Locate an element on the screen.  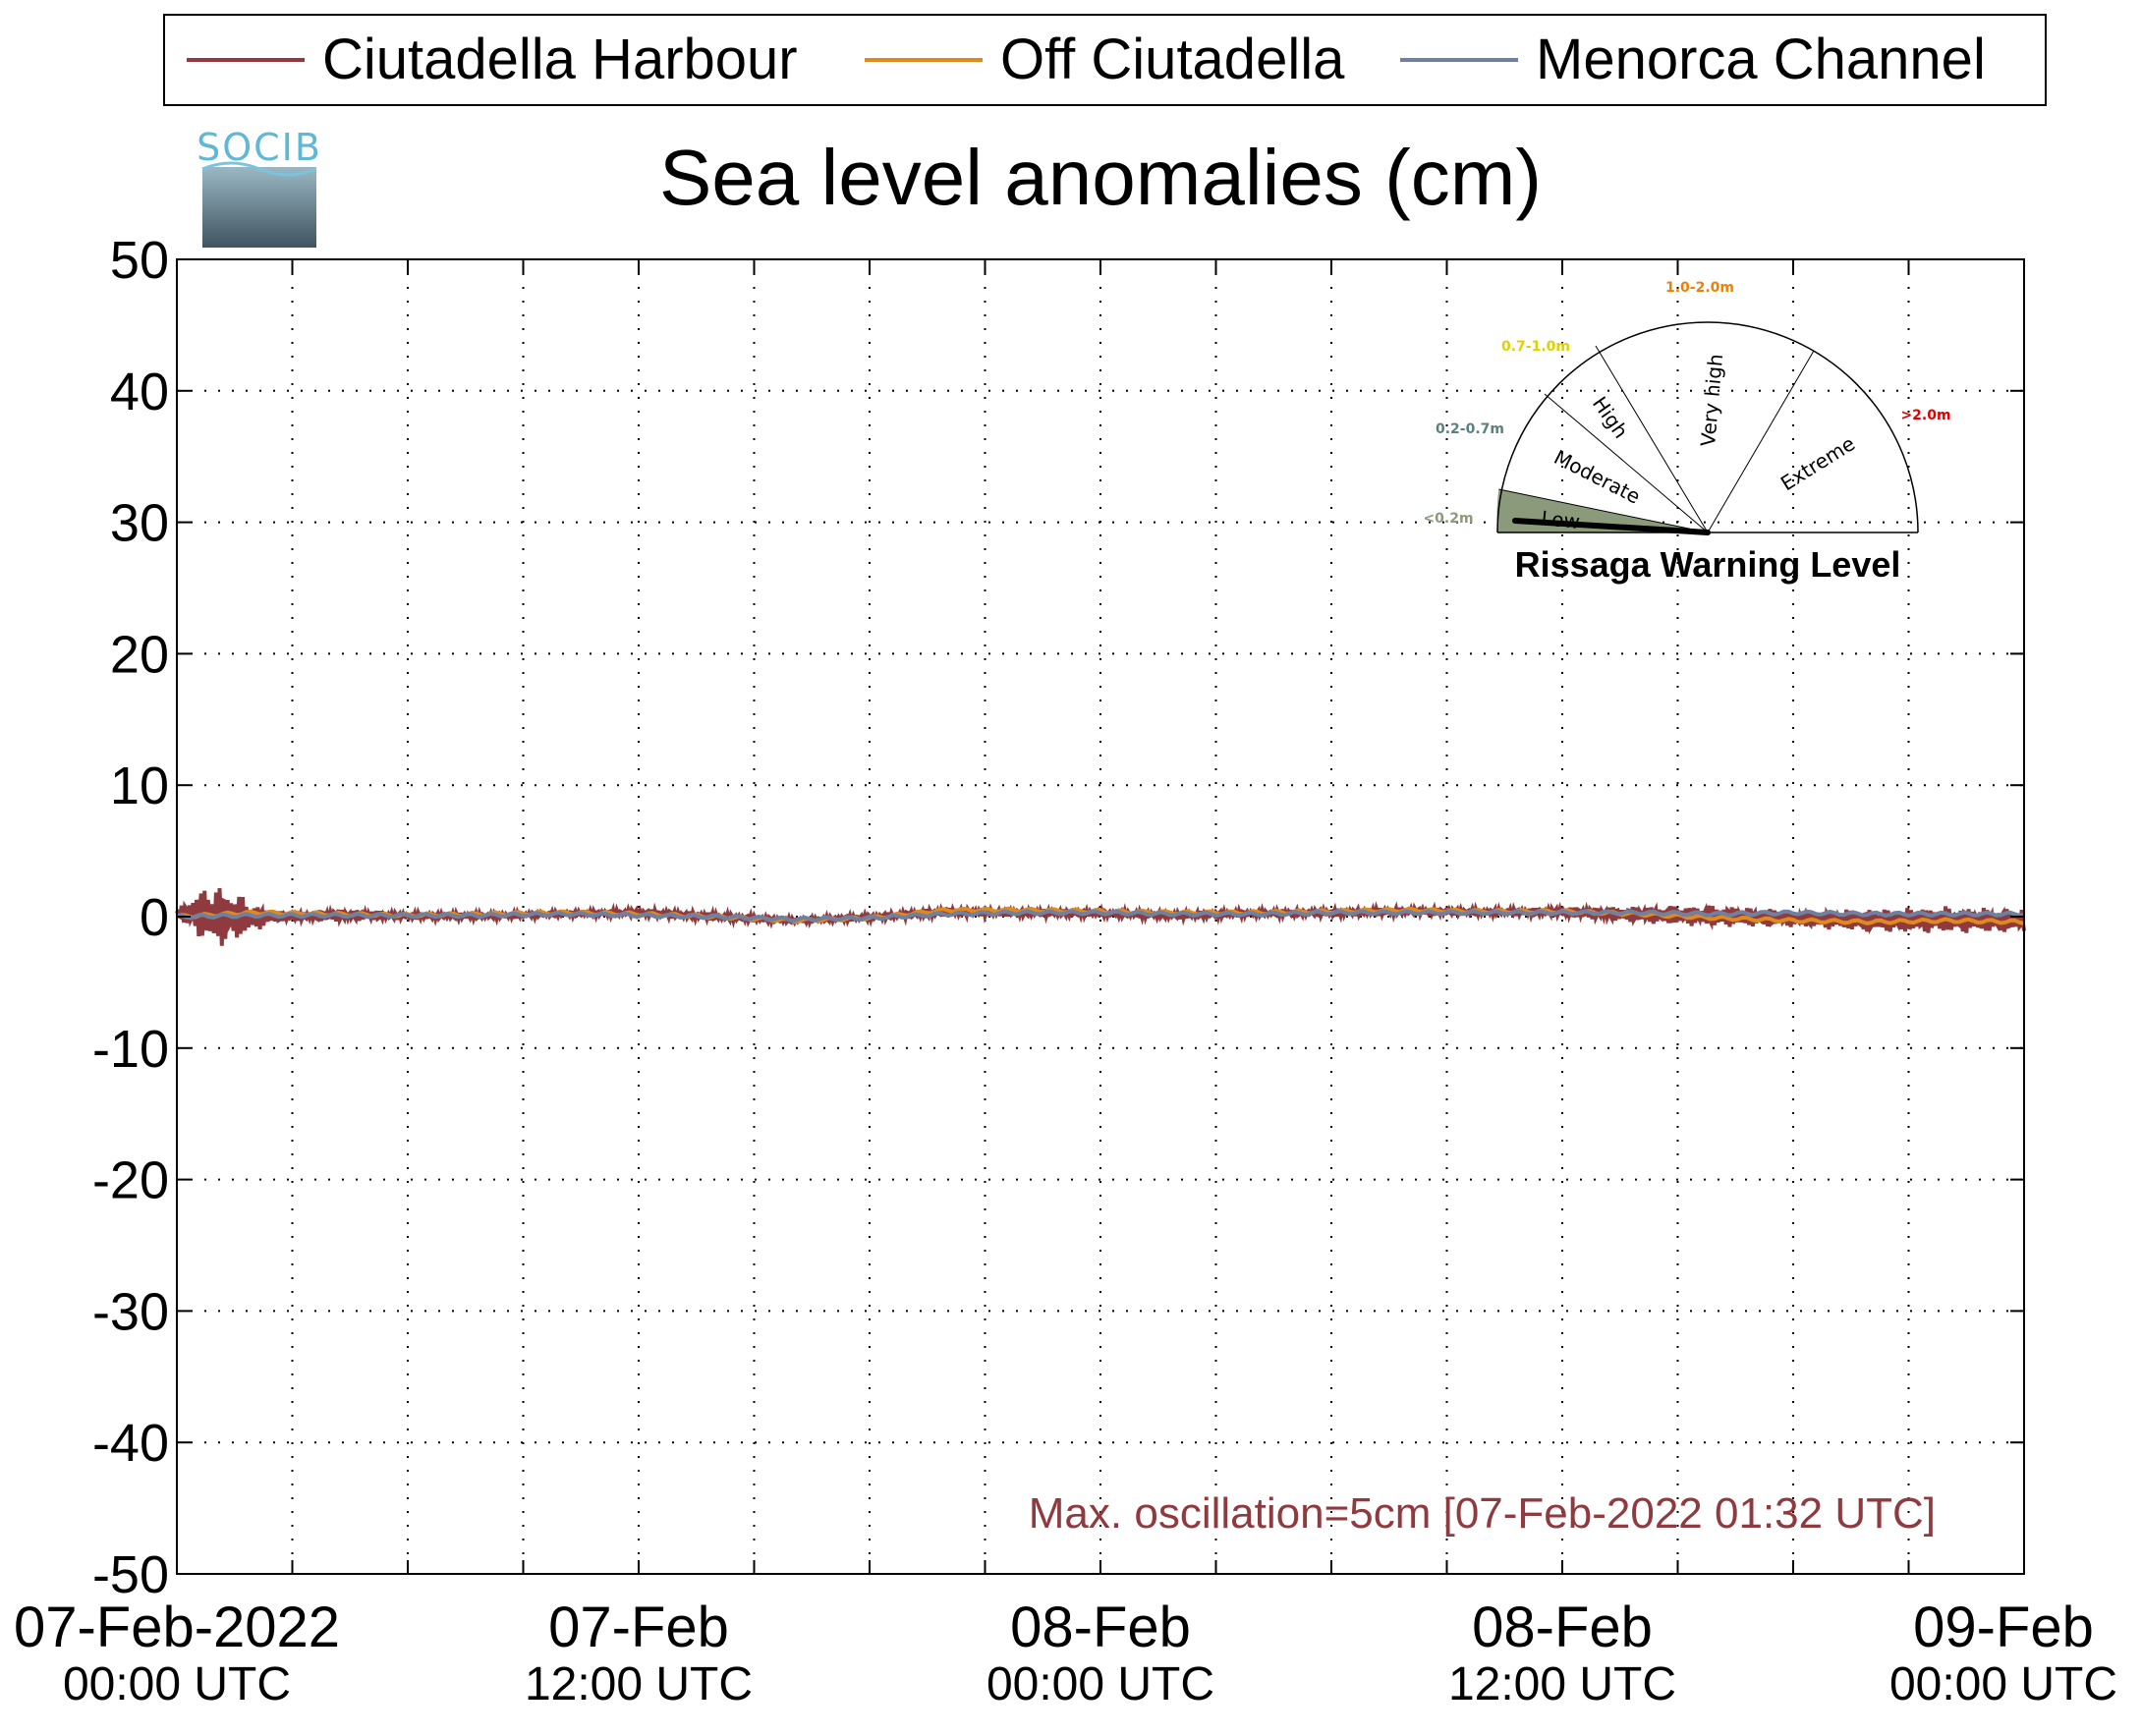
gauge-outline is located at coordinates (1707, 427).